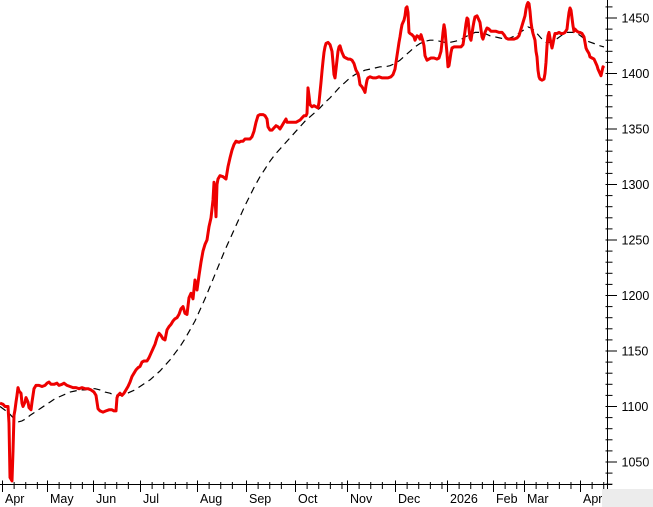 Image resolution: width=653 pixels, height=507 pixels. What do you see at coordinates (636, 185) in the screenshot?
I see `y-axis-label: 1300` at bounding box center [636, 185].